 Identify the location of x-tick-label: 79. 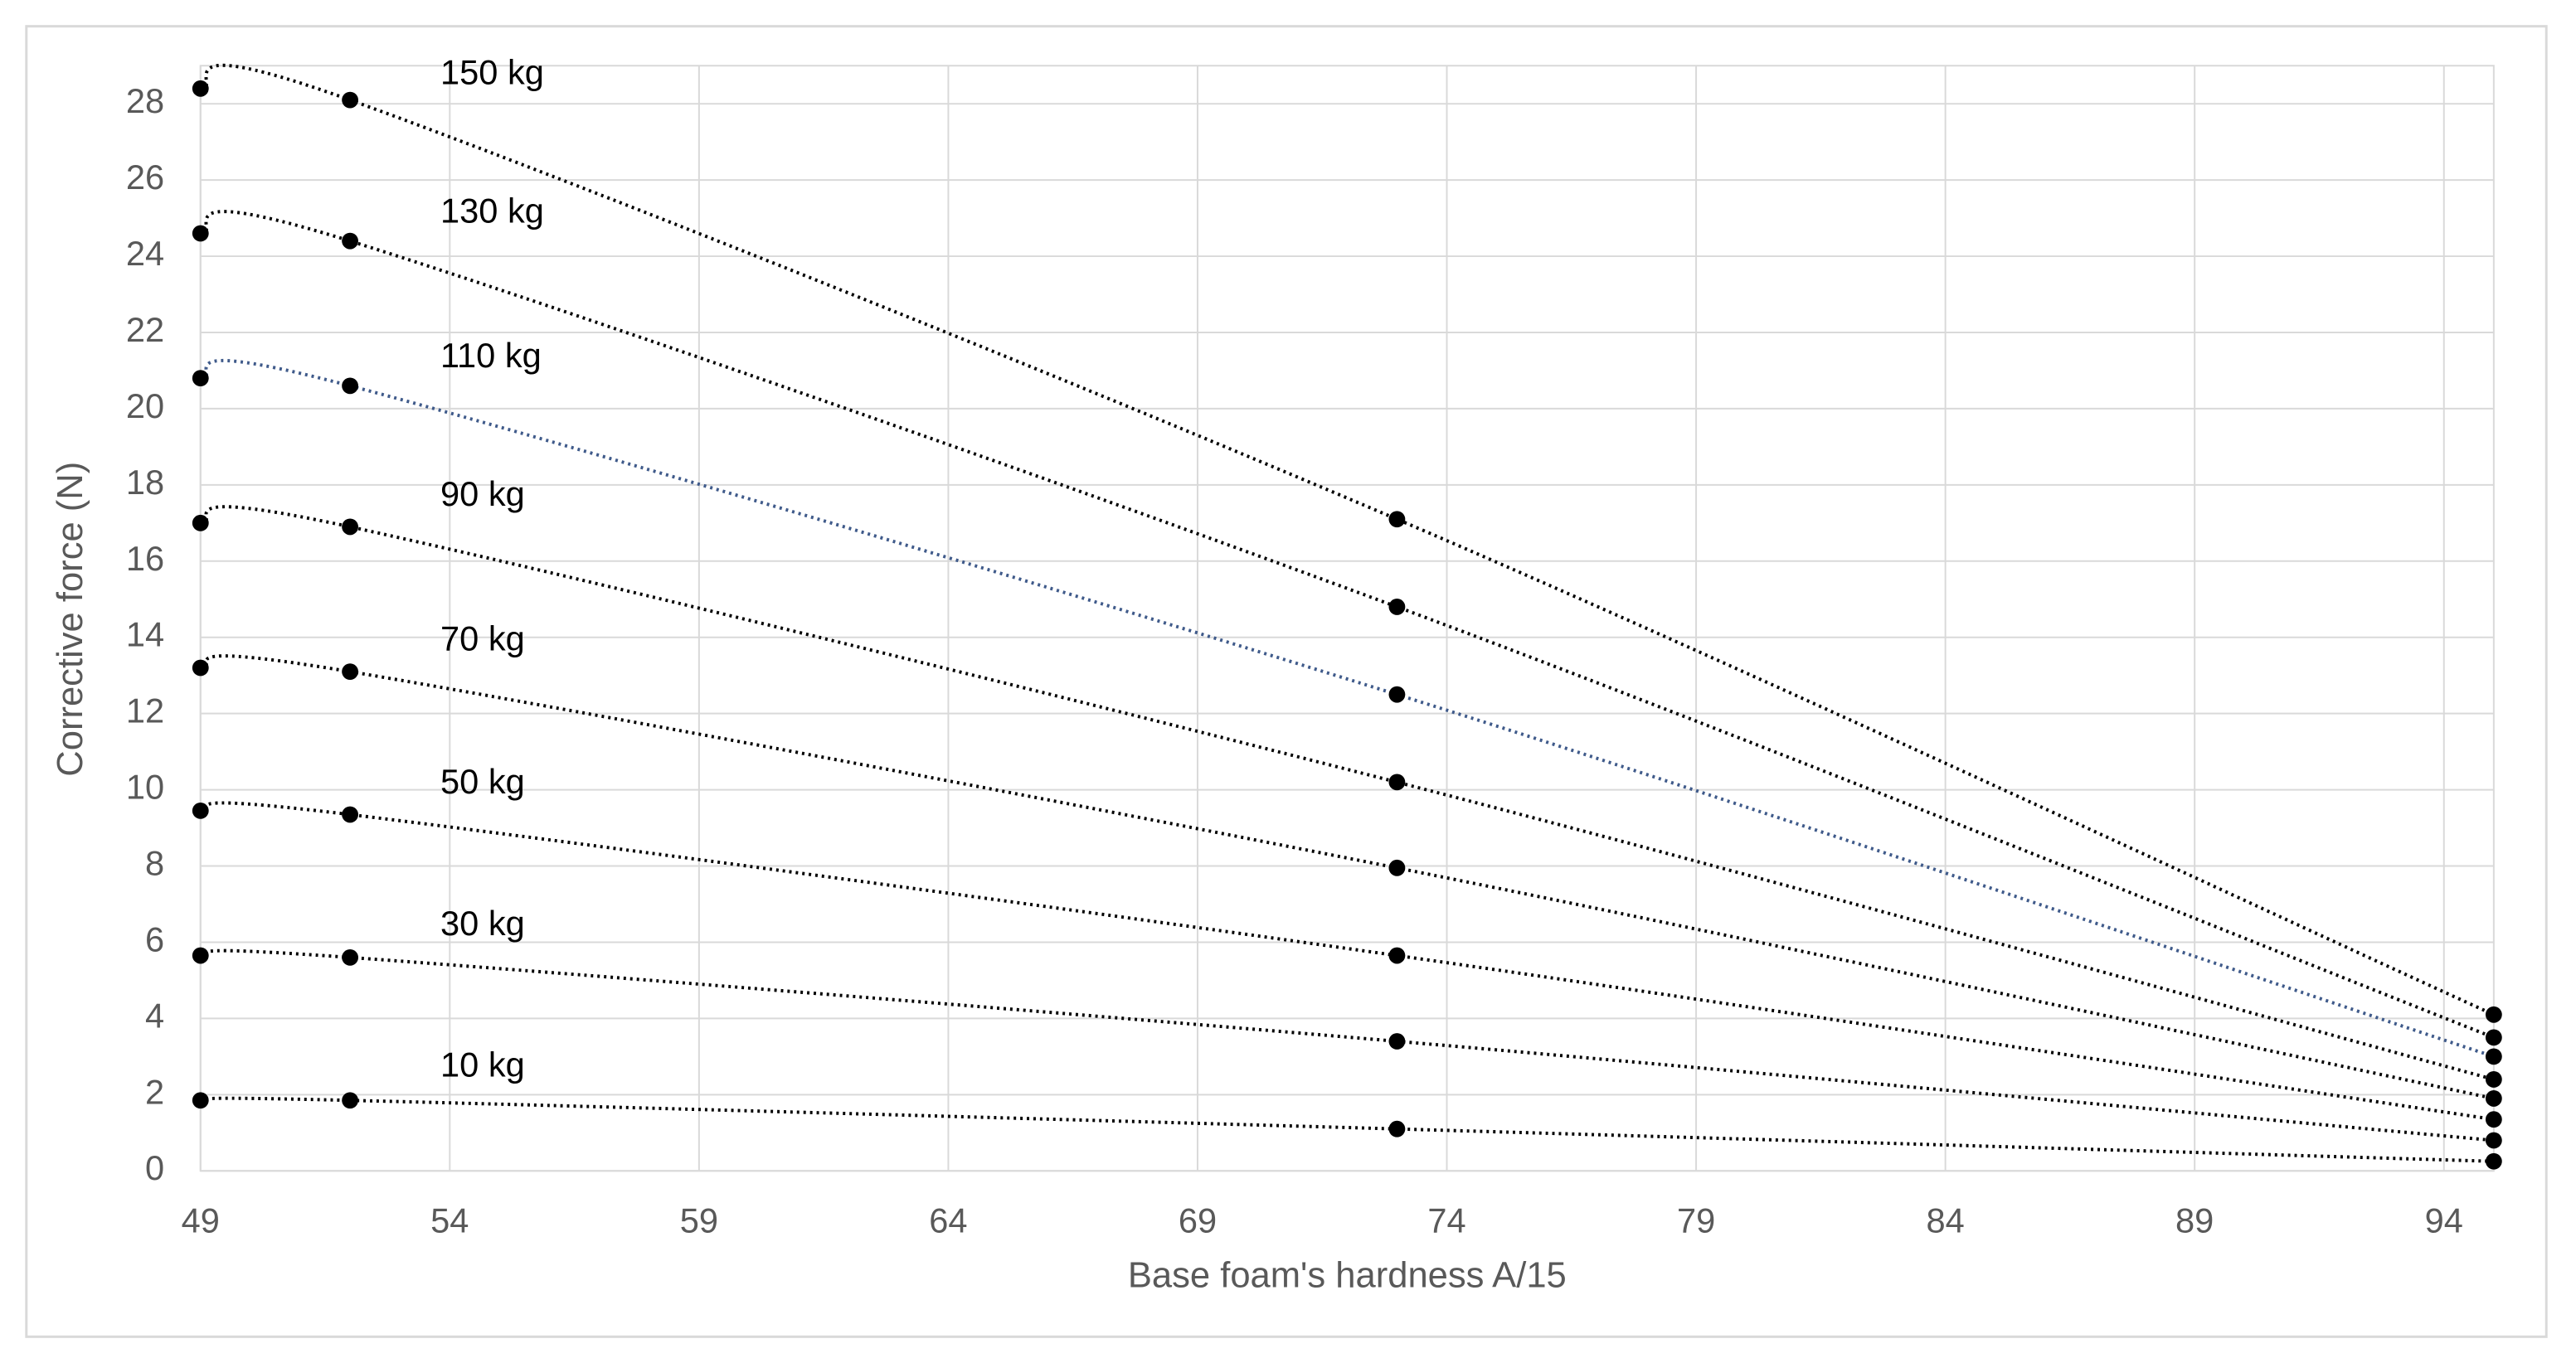
(1696, 1220).